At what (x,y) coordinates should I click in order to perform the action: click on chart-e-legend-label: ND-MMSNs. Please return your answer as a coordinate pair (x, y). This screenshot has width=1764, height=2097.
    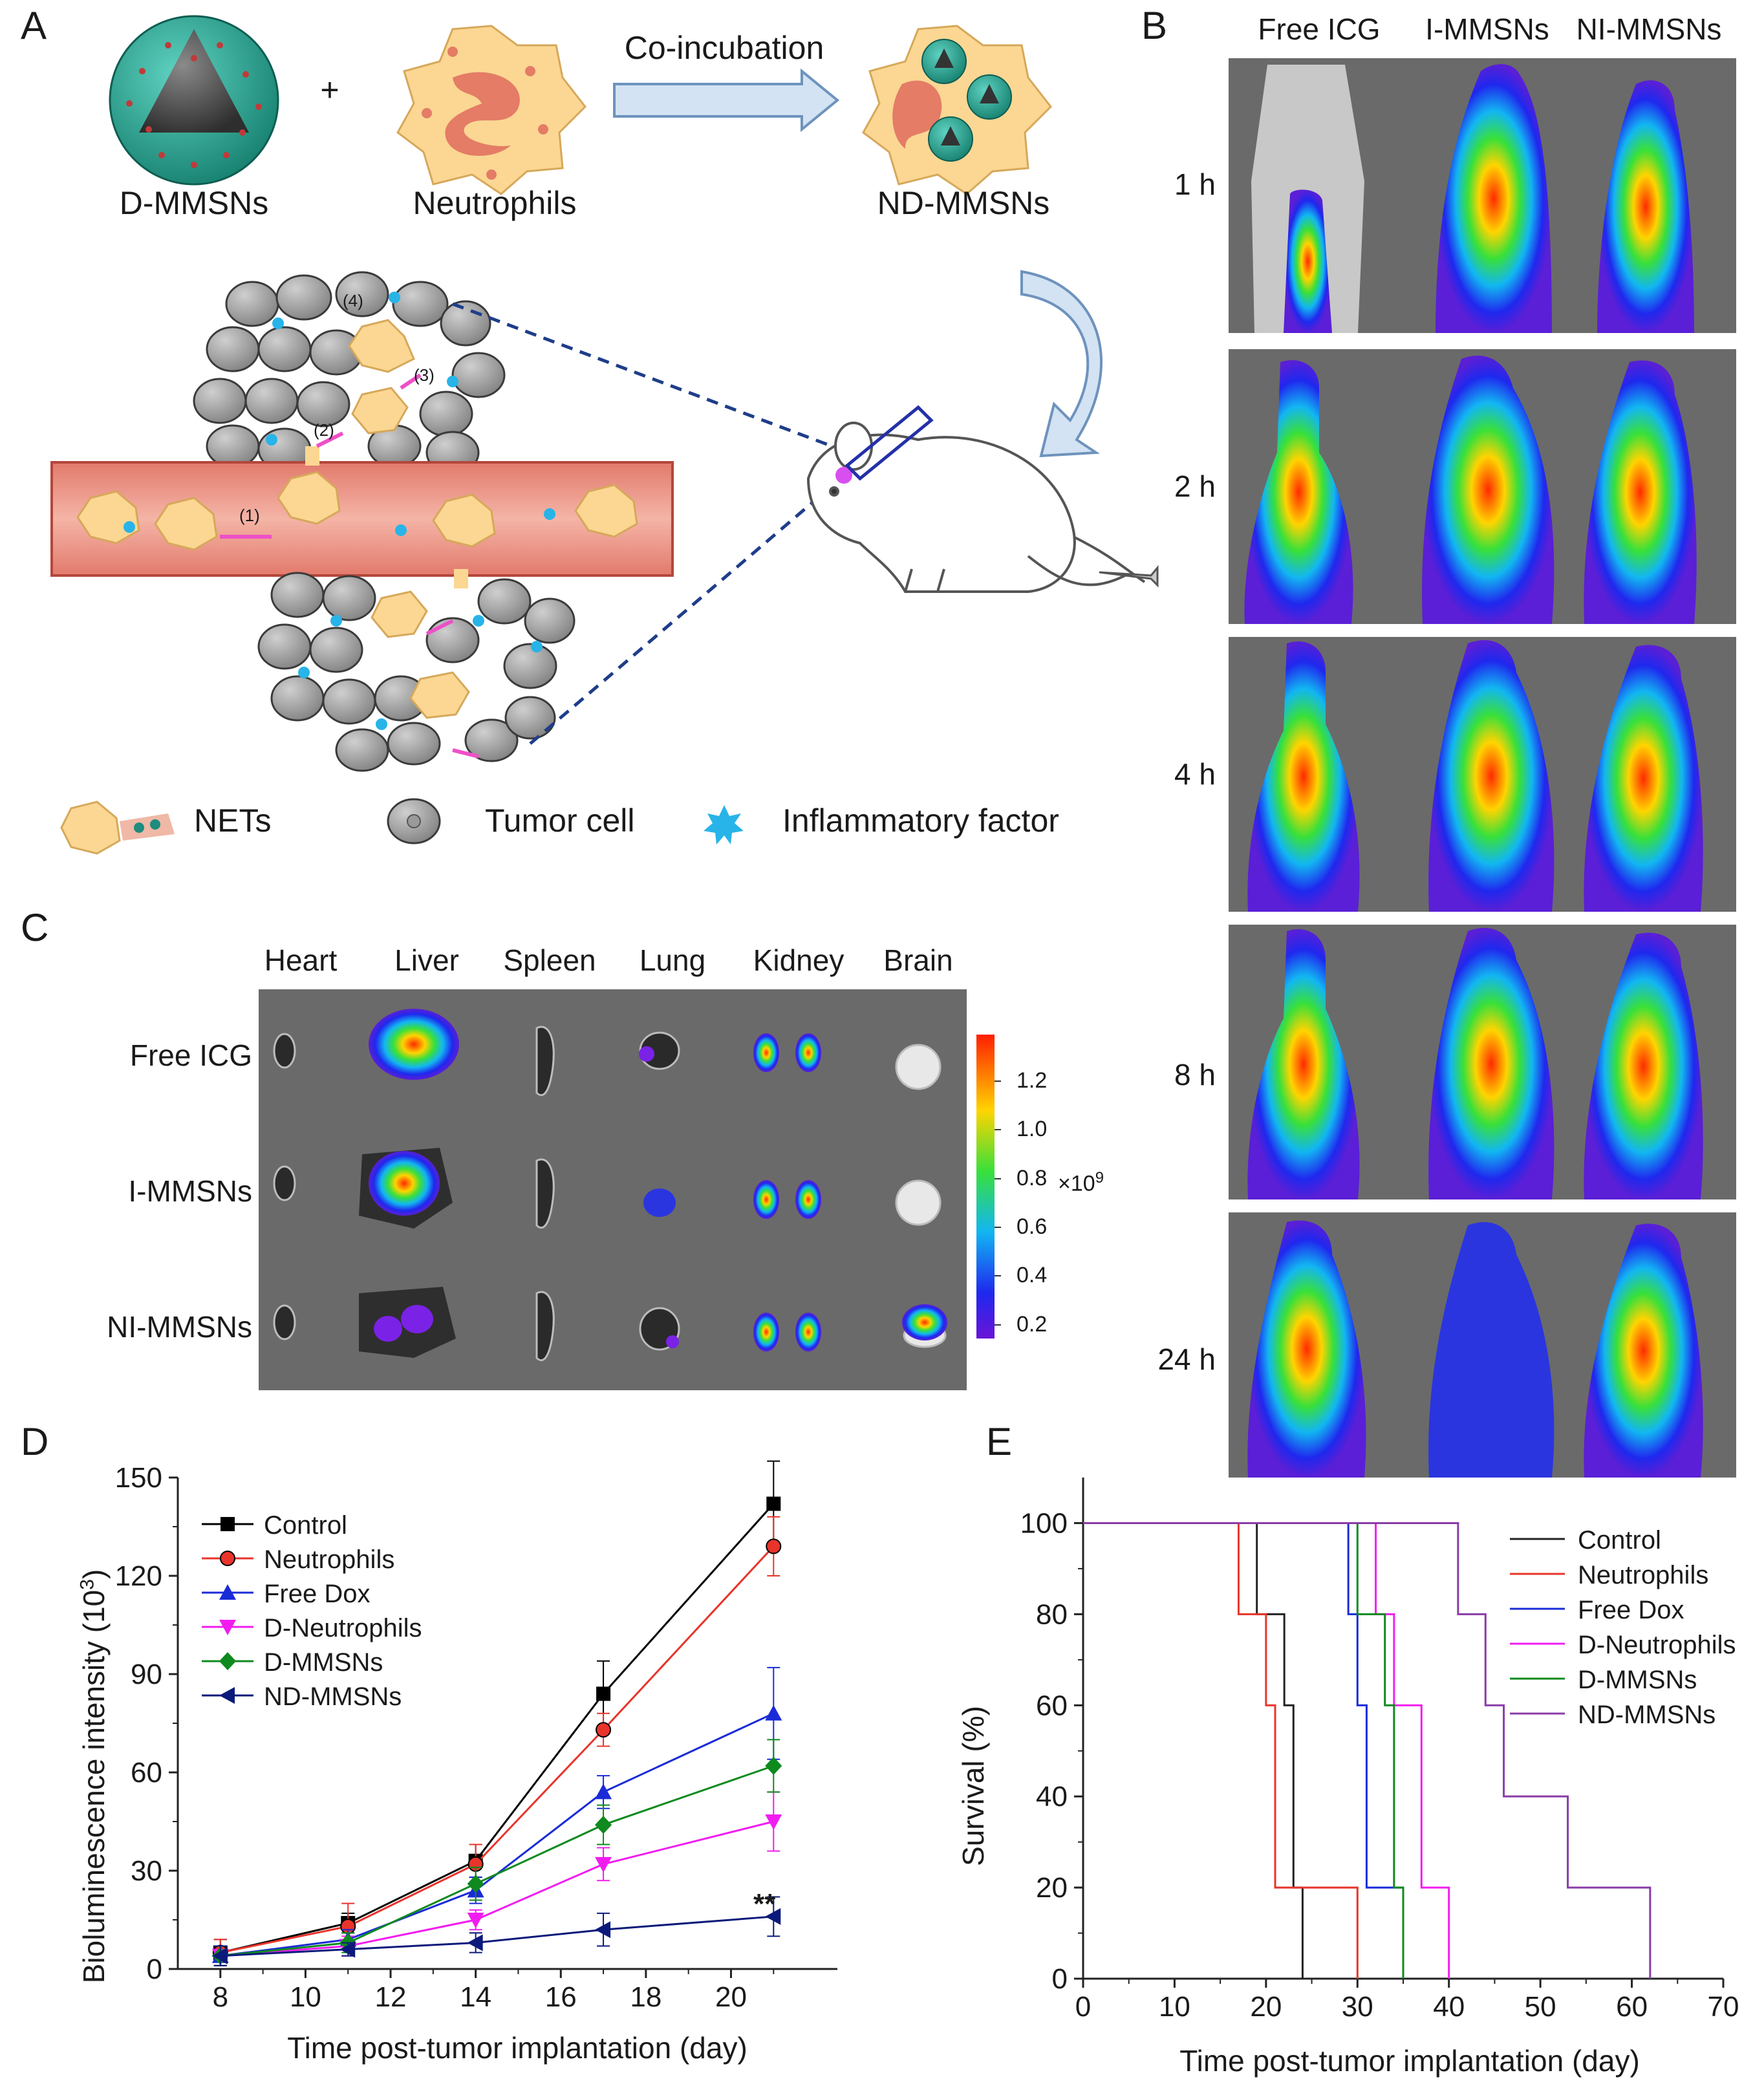
    Looking at the image, I should click on (1647, 1715).